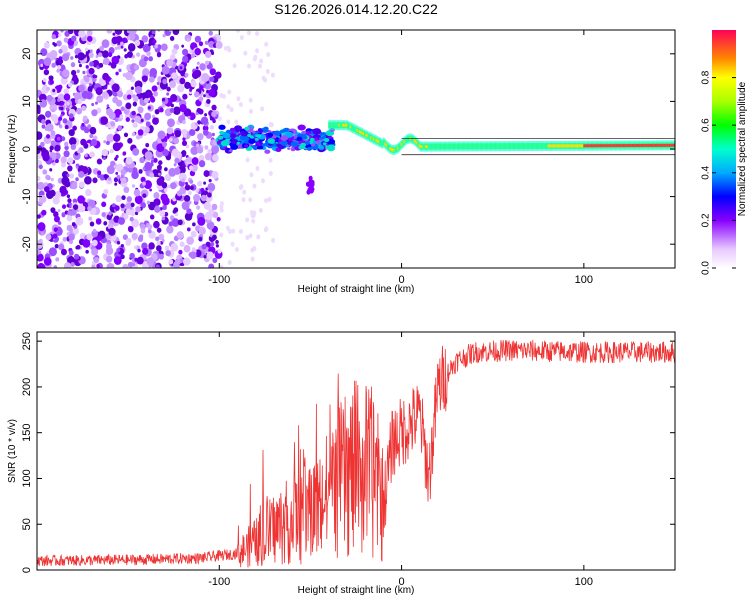 Image resolution: width=750 pixels, height=600 pixels. What do you see at coordinates (356, 289) in the screenshot?
I see `heatmap-xlabel: Height of straight line (km)` at bounding box center [356, 289].